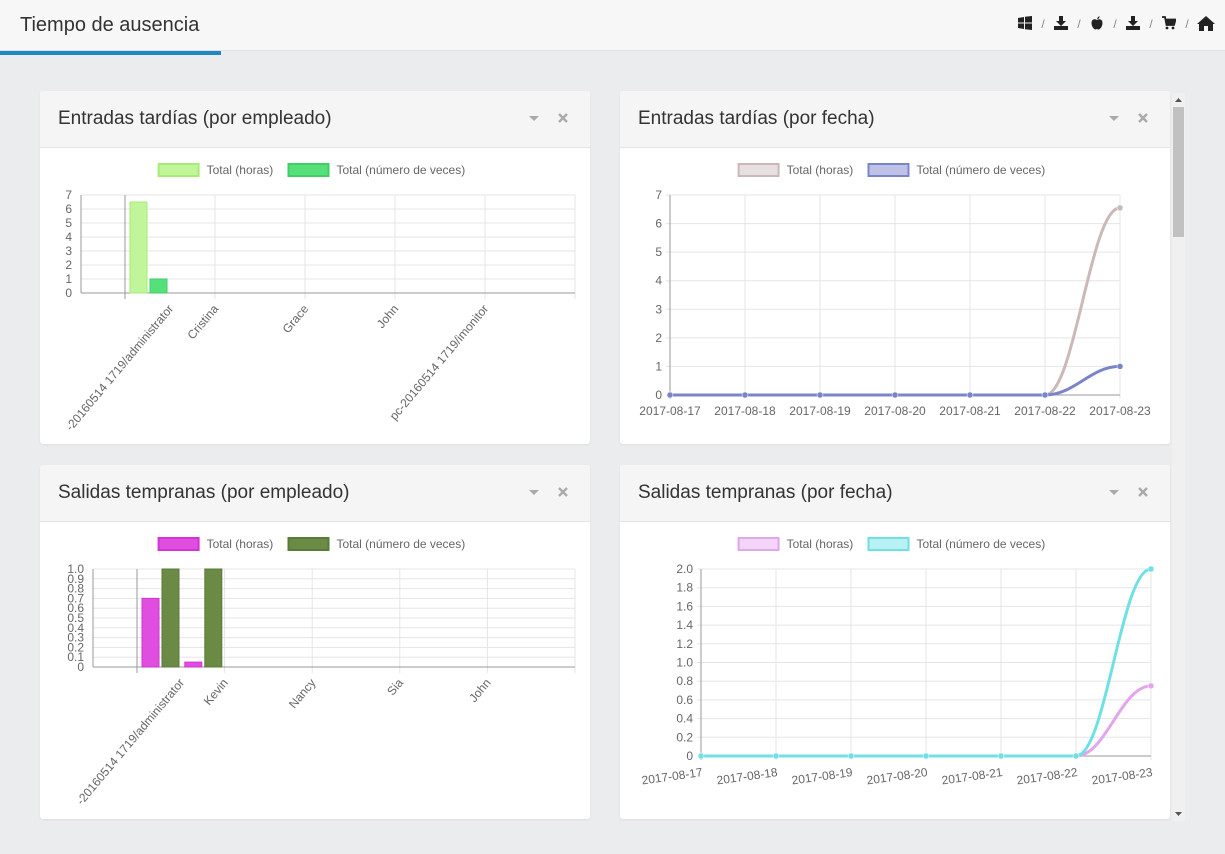 This screenshot has width=1225, height=854. I want to click on toolbar: / / / / /, so click(1116, 24).